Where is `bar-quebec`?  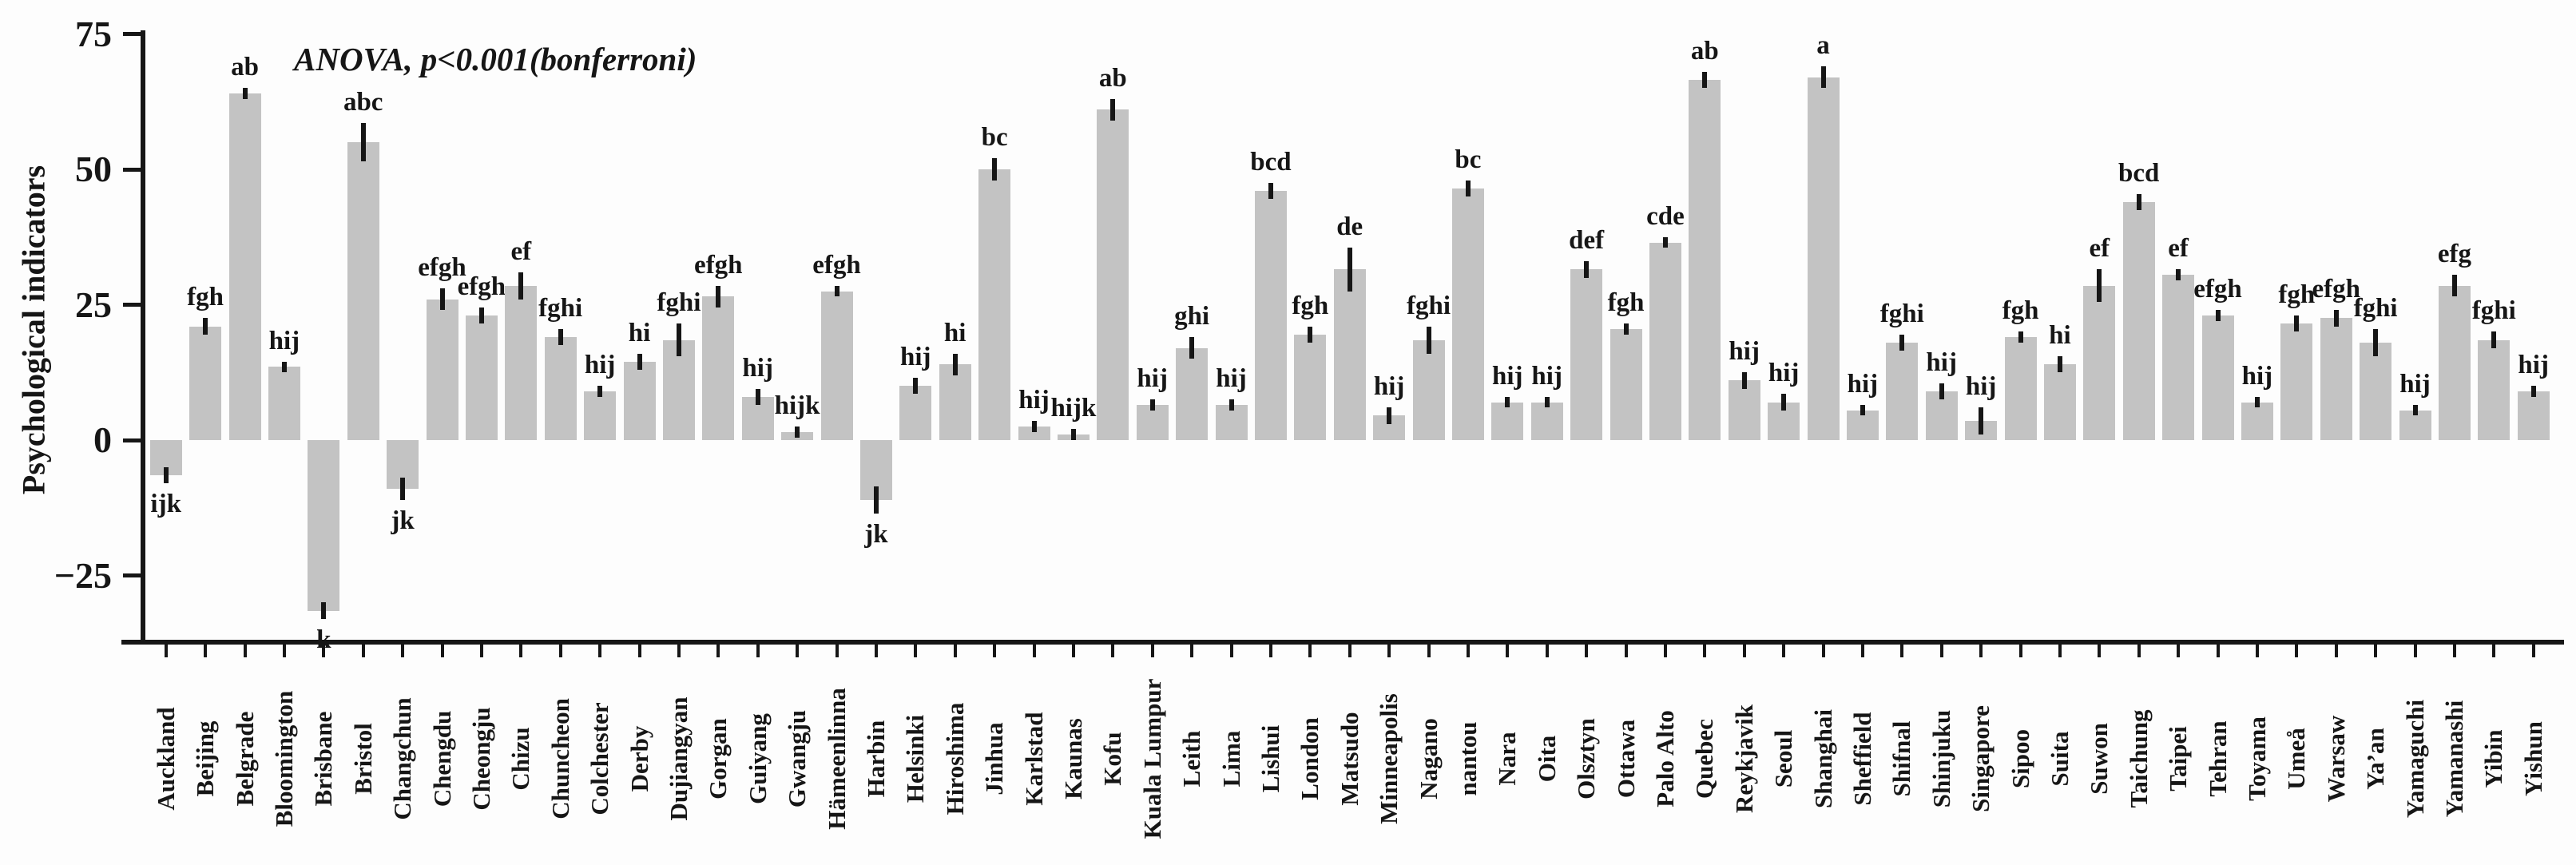
bar-quebec is located at coordinates (1705, 260).